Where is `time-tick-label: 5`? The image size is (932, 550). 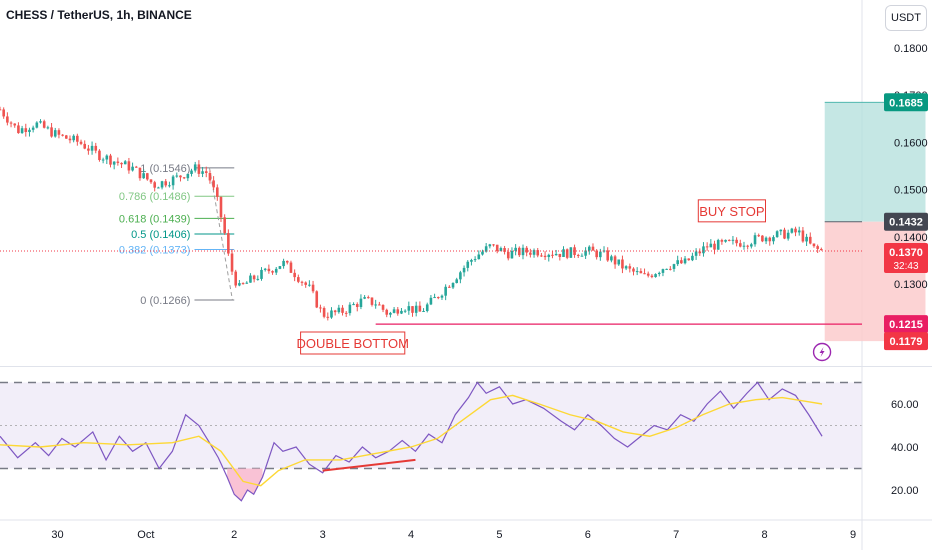 time-tick-label: 5 is located at coordinates (499, 535).